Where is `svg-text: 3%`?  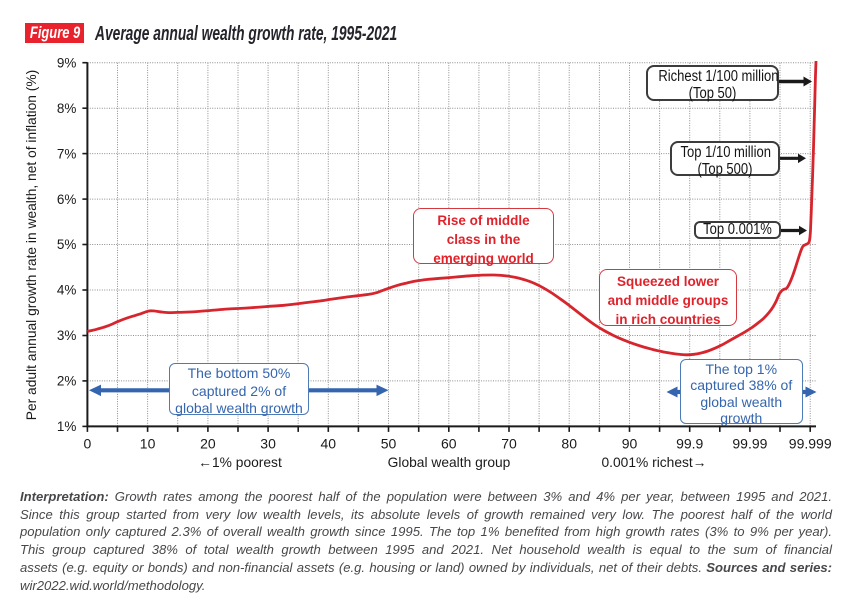 svg-text: 3% is located at coordinates (67, 335).